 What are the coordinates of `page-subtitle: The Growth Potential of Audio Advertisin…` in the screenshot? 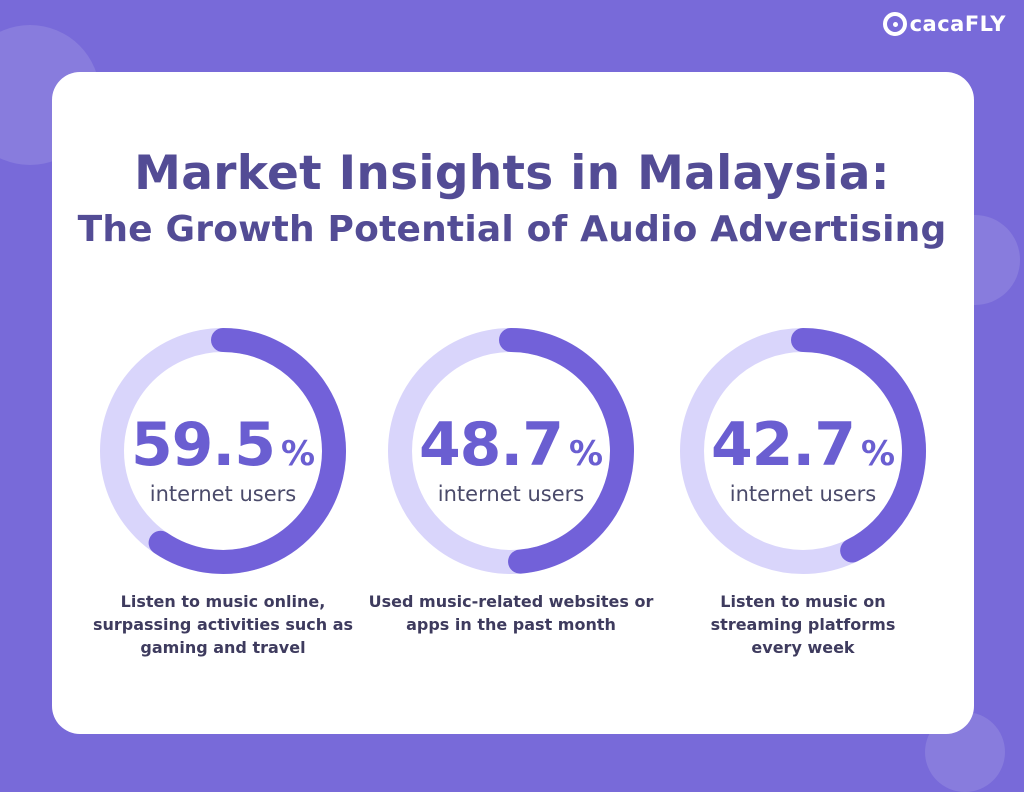 It's located at (512, 229).